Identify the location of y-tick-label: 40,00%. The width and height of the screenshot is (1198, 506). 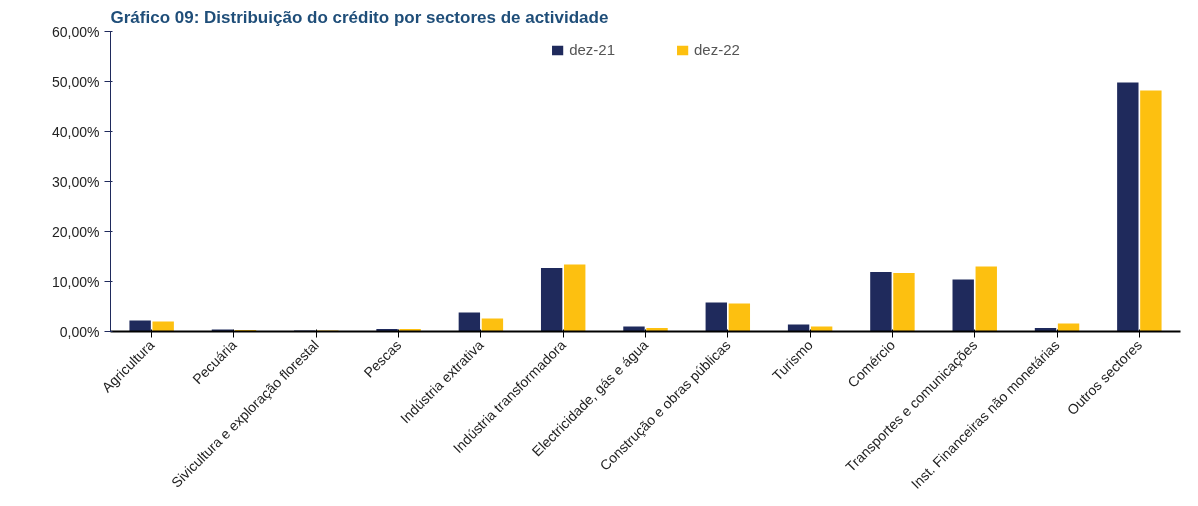
(76, 131).